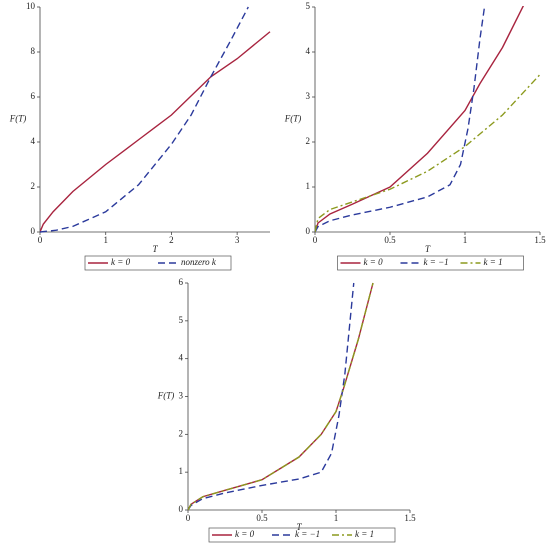 The height and width of the screenshot is (547, 550). I want to click on y-tick-label: 10, so click(31, 6).